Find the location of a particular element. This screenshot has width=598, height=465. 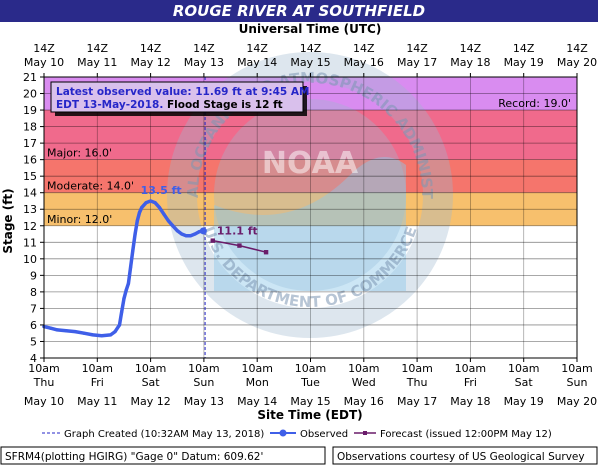

band-label-major: Major: 16.0' is located at coordinates (79, 153).